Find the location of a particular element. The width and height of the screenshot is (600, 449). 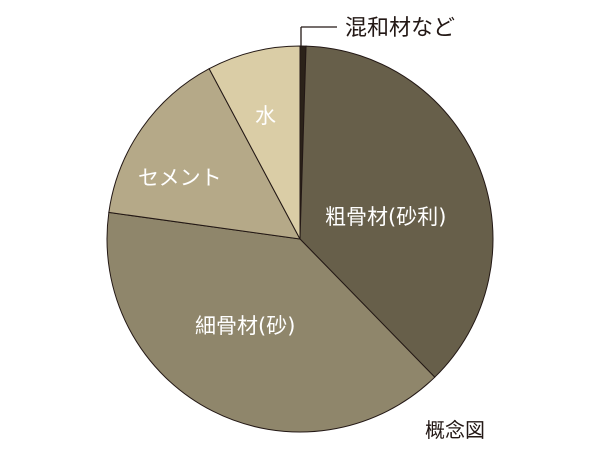

slice-label-gravel: 粗骨材(砂利) is located at coordinates (385, 217).